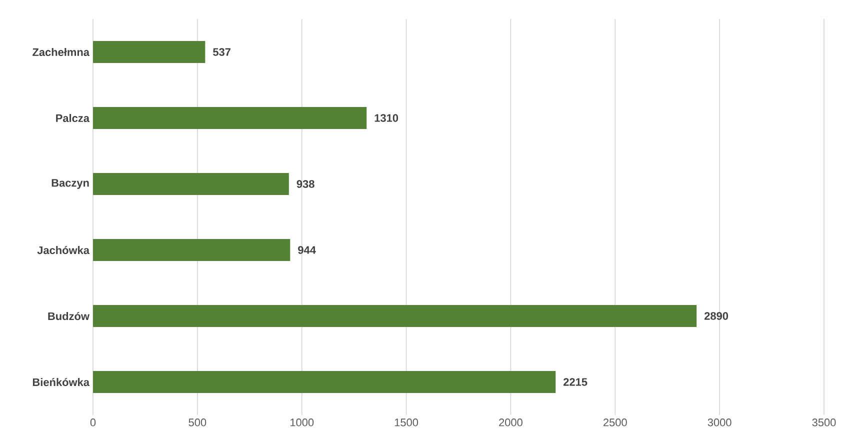 The height and width of the screenshot is (447, 853). I want to click on data-label: 938, so click(305, 184).